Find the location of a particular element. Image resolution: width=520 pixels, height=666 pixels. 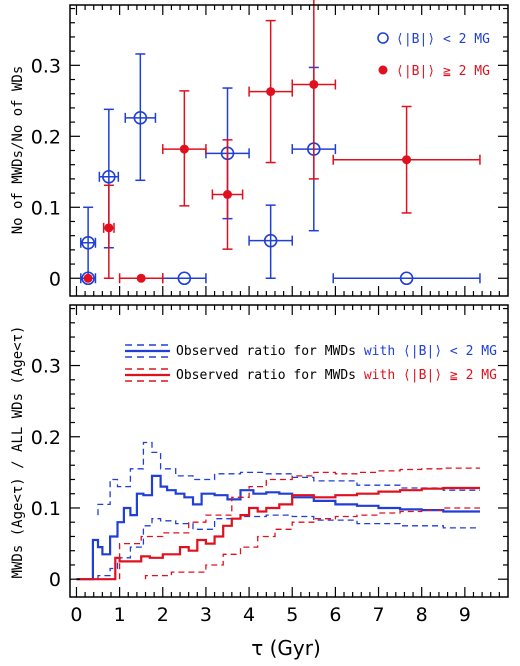

x-tick-label: 9 is located at coordinates (465, 615).